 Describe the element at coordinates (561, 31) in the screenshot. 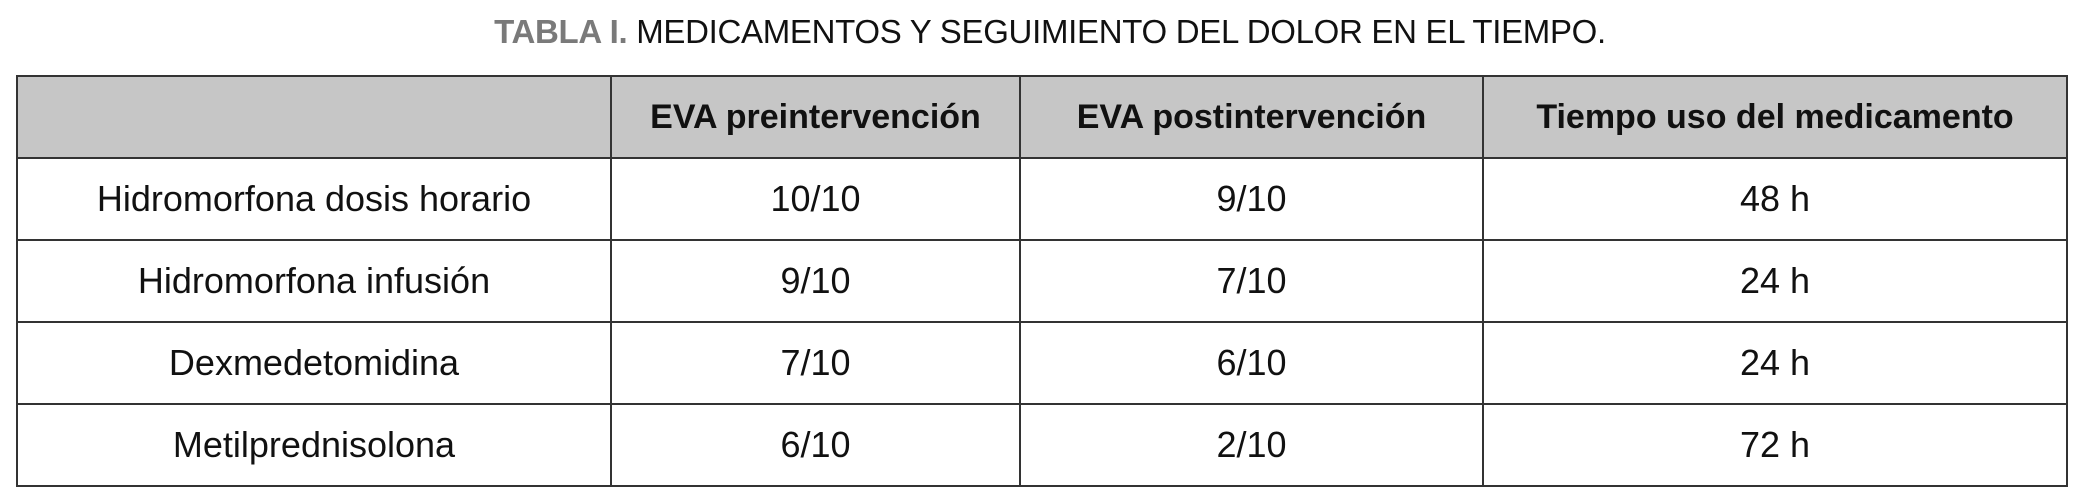

I see `table-number: TABLA I.` at that location.